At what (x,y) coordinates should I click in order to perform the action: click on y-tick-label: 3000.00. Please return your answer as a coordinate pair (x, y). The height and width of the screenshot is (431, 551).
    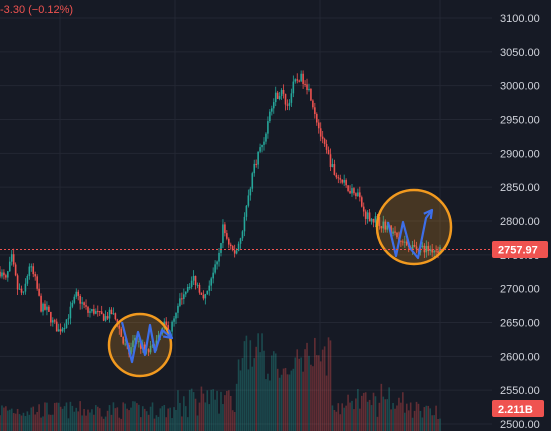
    Looking at the image, I should click on (520, 87).